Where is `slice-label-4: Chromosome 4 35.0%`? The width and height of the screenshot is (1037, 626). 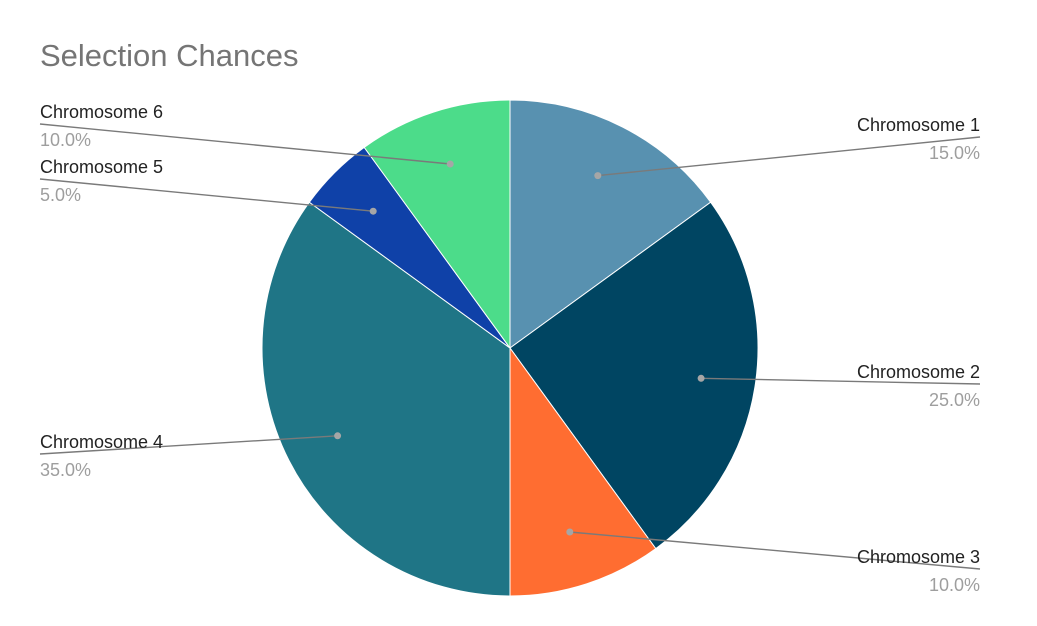 slice-label-4: Chromosome 4 35.0% is located at coordinates (190, 456).